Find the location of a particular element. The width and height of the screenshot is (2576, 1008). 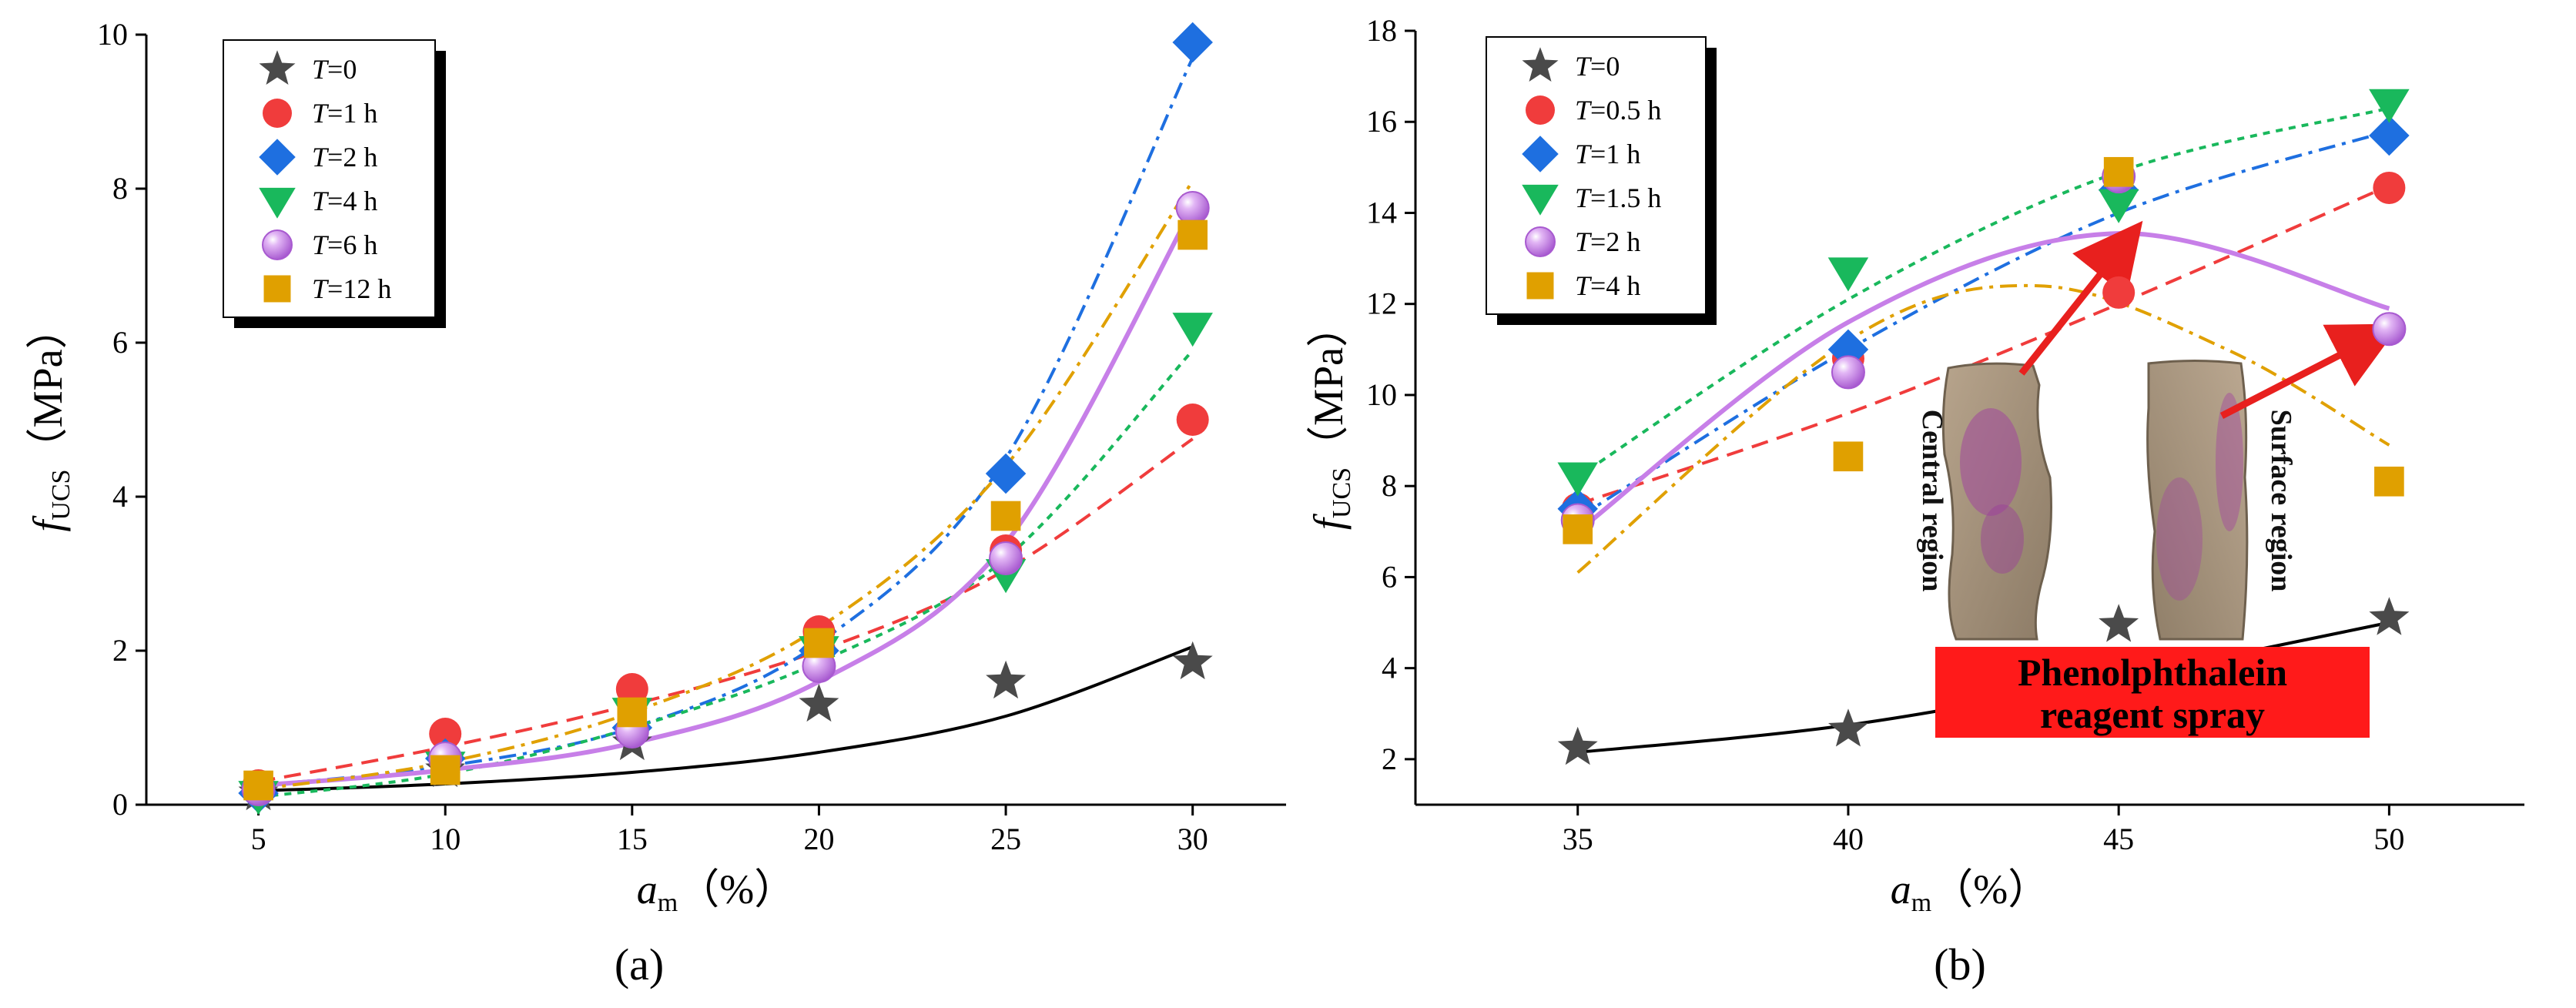

arrow-surface-to-point is located at coordinates (2310, 371).